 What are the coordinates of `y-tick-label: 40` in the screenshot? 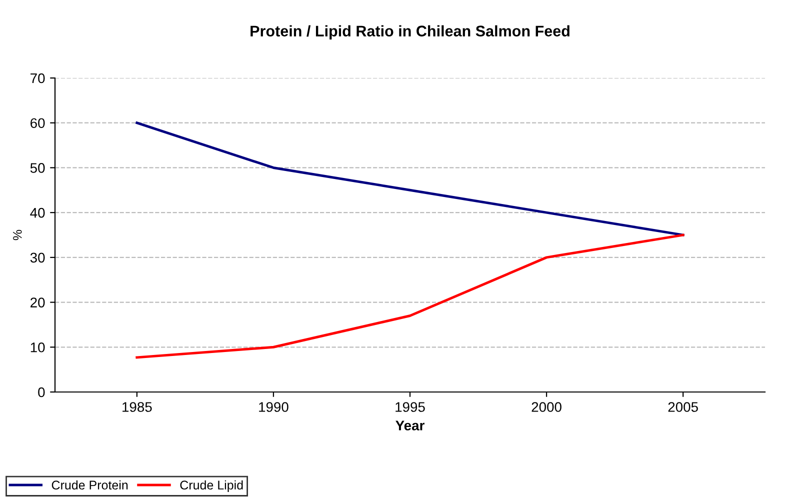 It's located at (37, 213).